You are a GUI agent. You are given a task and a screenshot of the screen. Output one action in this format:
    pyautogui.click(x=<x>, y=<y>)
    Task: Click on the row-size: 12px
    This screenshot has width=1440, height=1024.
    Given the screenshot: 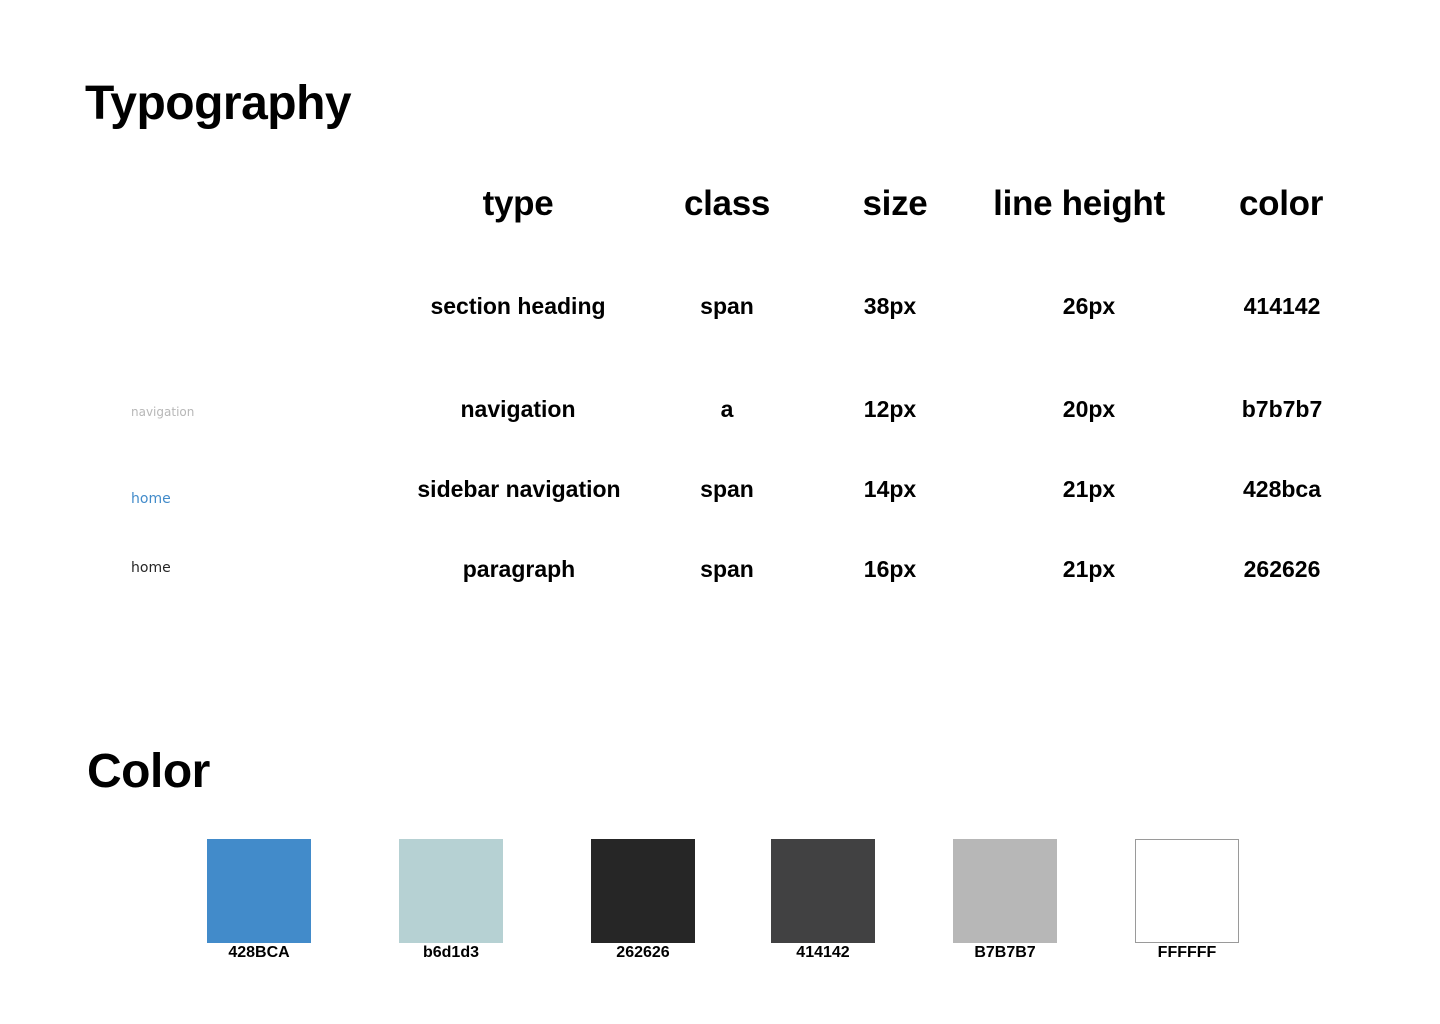 What is the action you would take?
    pyautogui.click(x=890, y=409)
    